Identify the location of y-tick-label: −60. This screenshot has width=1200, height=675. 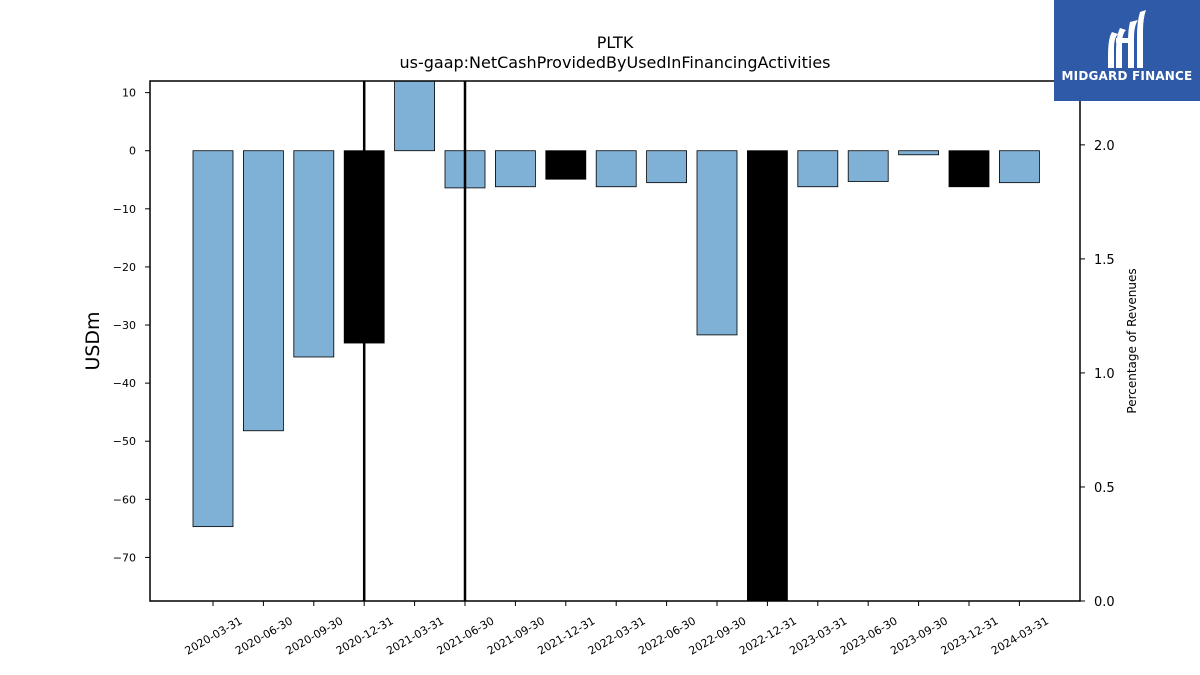
(124, 499).